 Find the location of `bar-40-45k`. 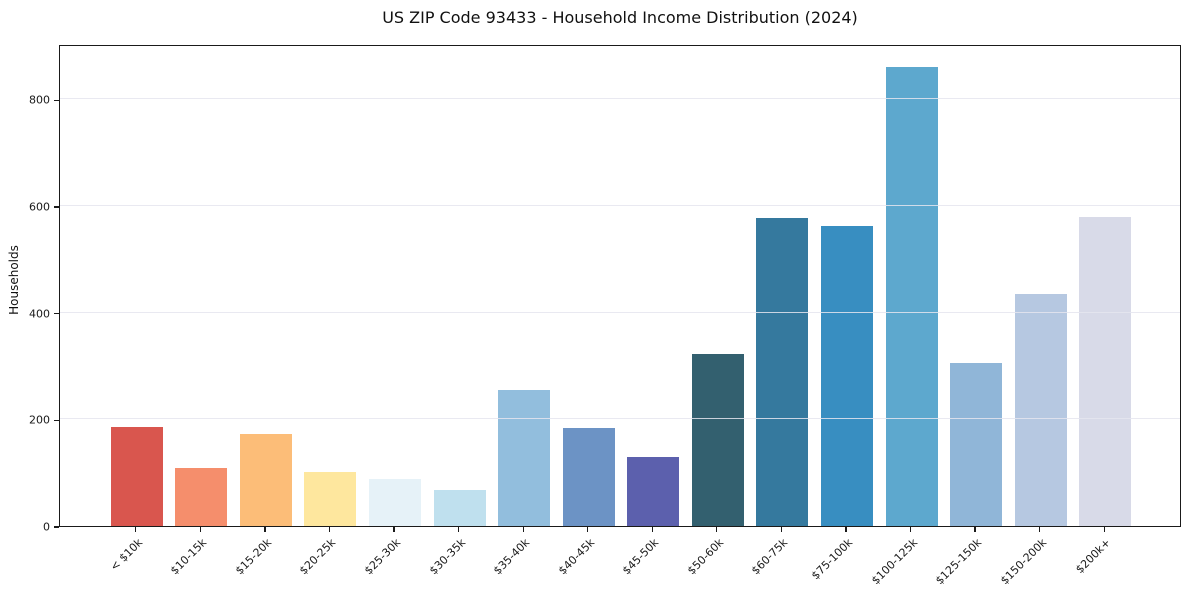

bar-40-45k is located at coordinates (588, 476).